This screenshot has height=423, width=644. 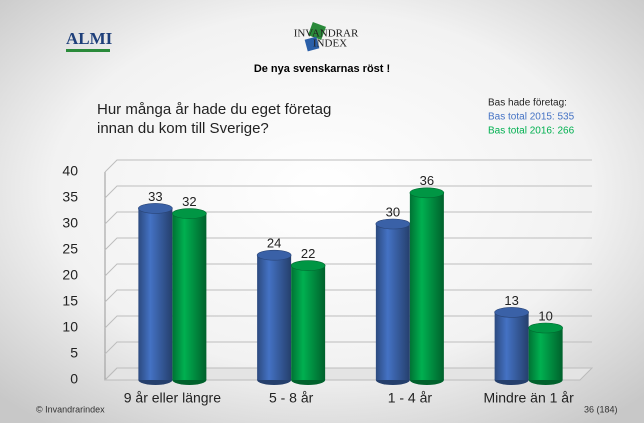 What do you see at coordinates (528, 398) in the screenshot?
I see `x-tick-label: Mindre än 1 år` at bounding box center [528, 398].